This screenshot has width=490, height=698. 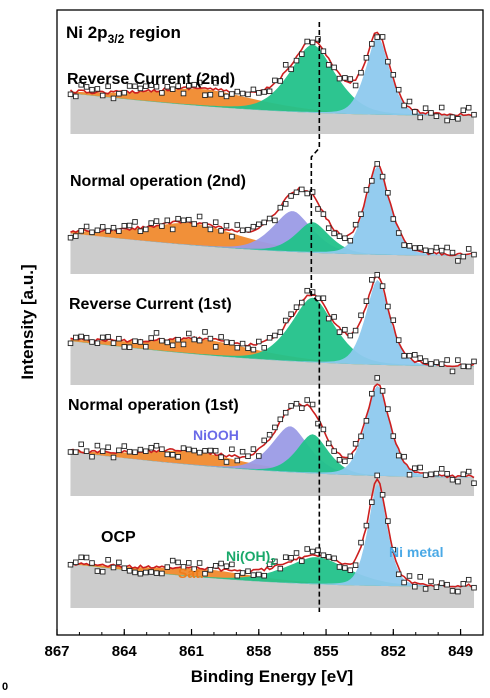 What do you see at coordinates (125, 651) in the screenshot?
I see `x-tick-label: 864` at bounding box center [125, 651].